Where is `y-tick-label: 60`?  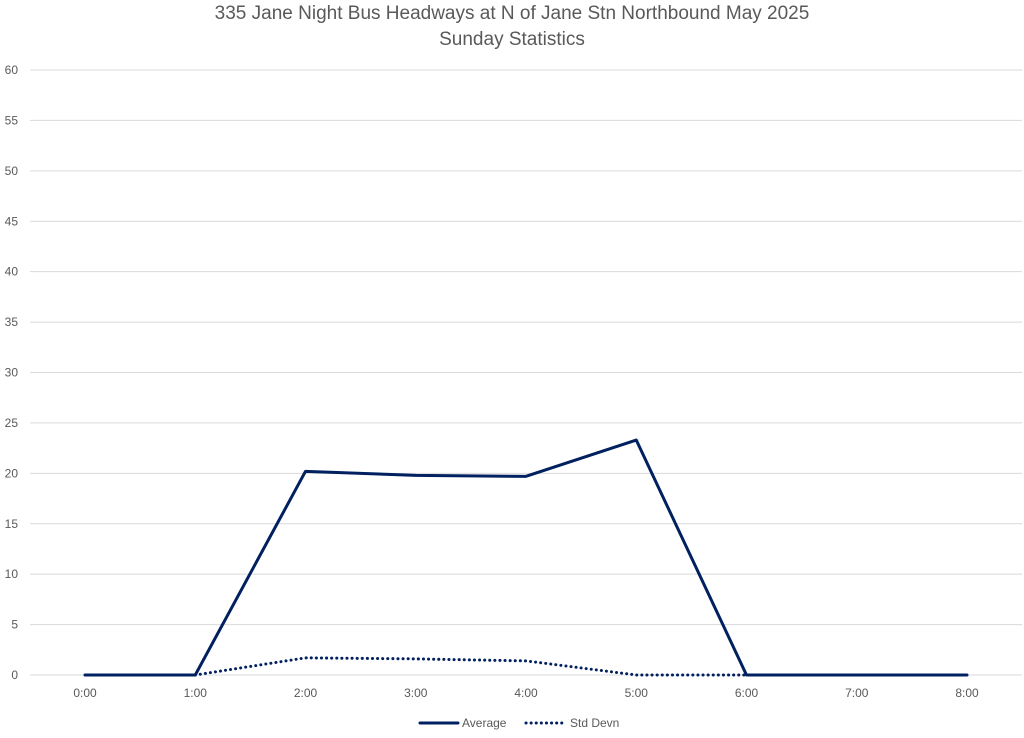 y-tick-label: 60 is located at coordinates (12, 70).